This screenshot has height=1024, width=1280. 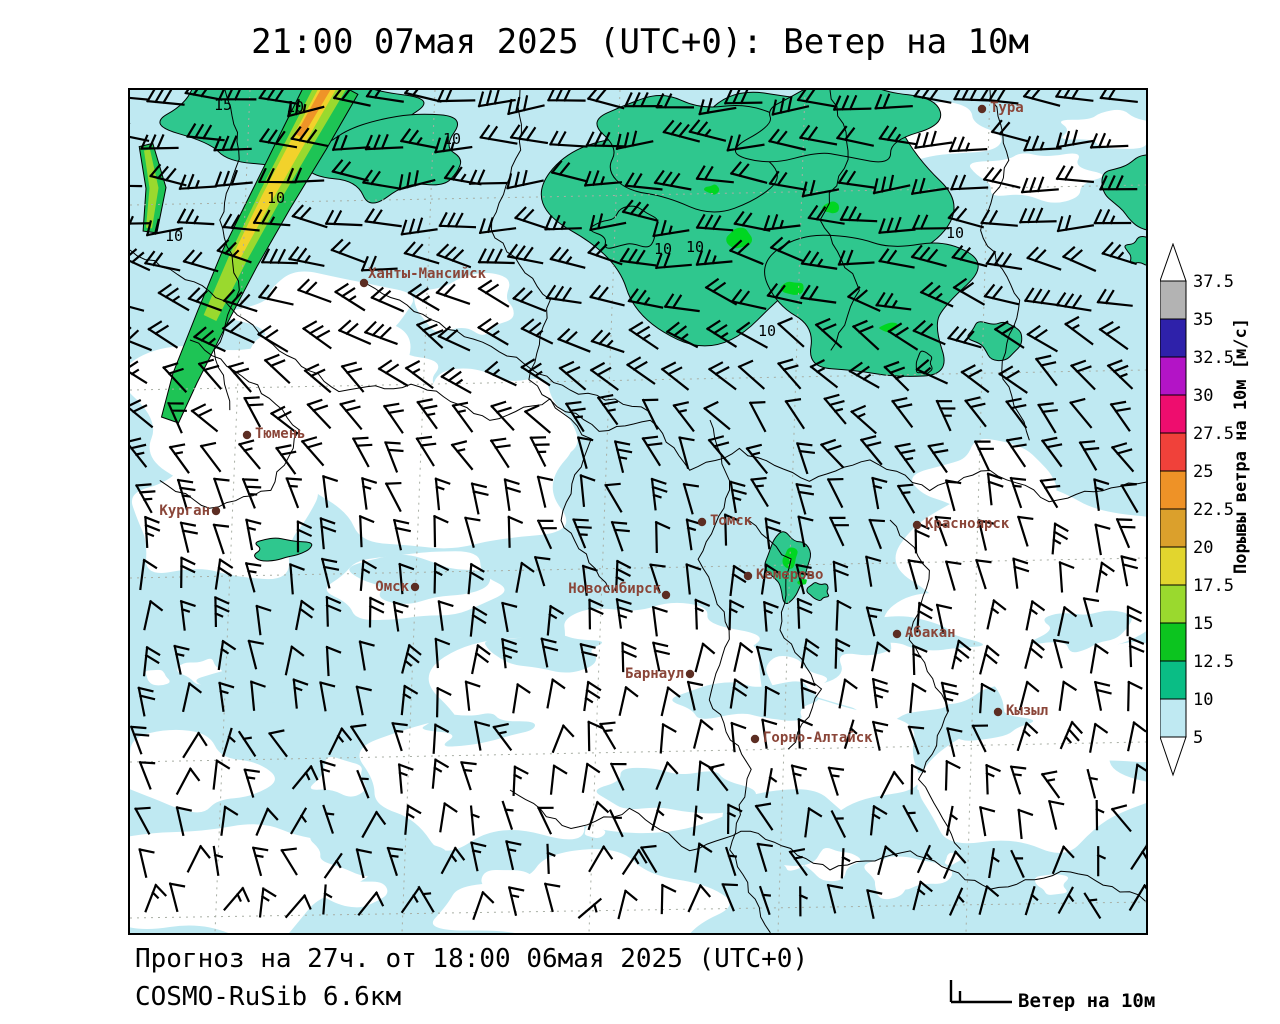 I want to click on city-label: Томск, so click(x=731, y=521).